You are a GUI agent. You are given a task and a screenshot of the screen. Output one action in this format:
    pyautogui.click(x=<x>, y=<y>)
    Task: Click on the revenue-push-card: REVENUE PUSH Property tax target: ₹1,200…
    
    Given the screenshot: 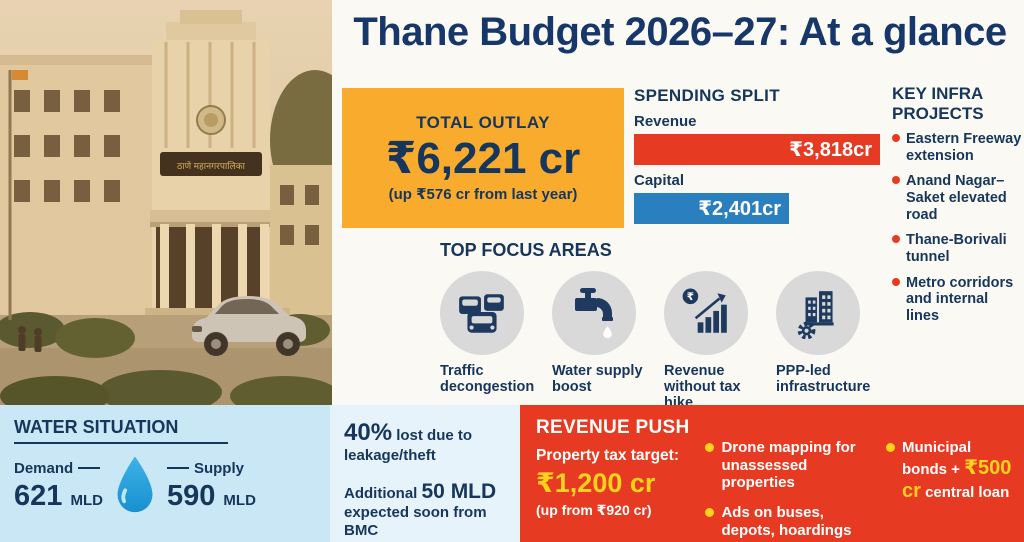 What is the action you would take?
    pyautogui.click(x=772, y=473)
    